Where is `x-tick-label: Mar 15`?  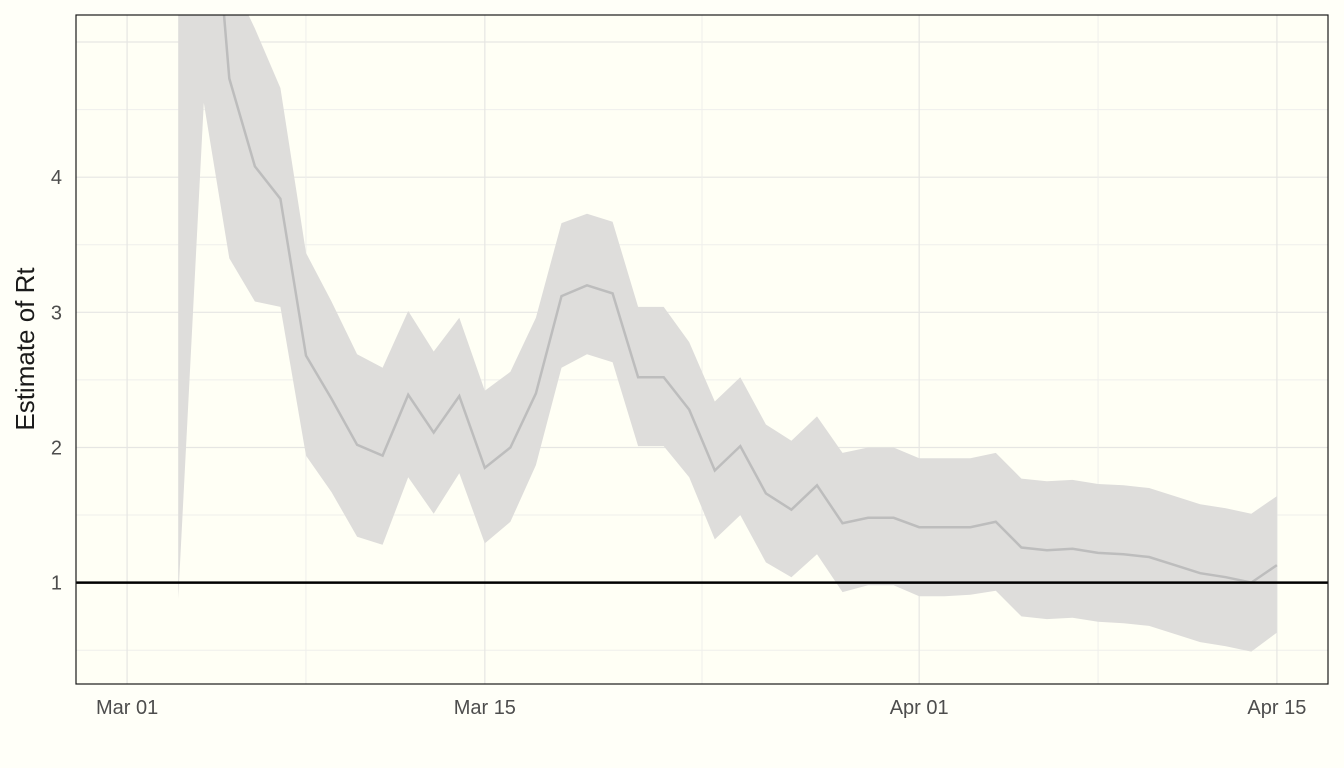
x-tick-label: Mar 15 is located at coordinates (485, 708).